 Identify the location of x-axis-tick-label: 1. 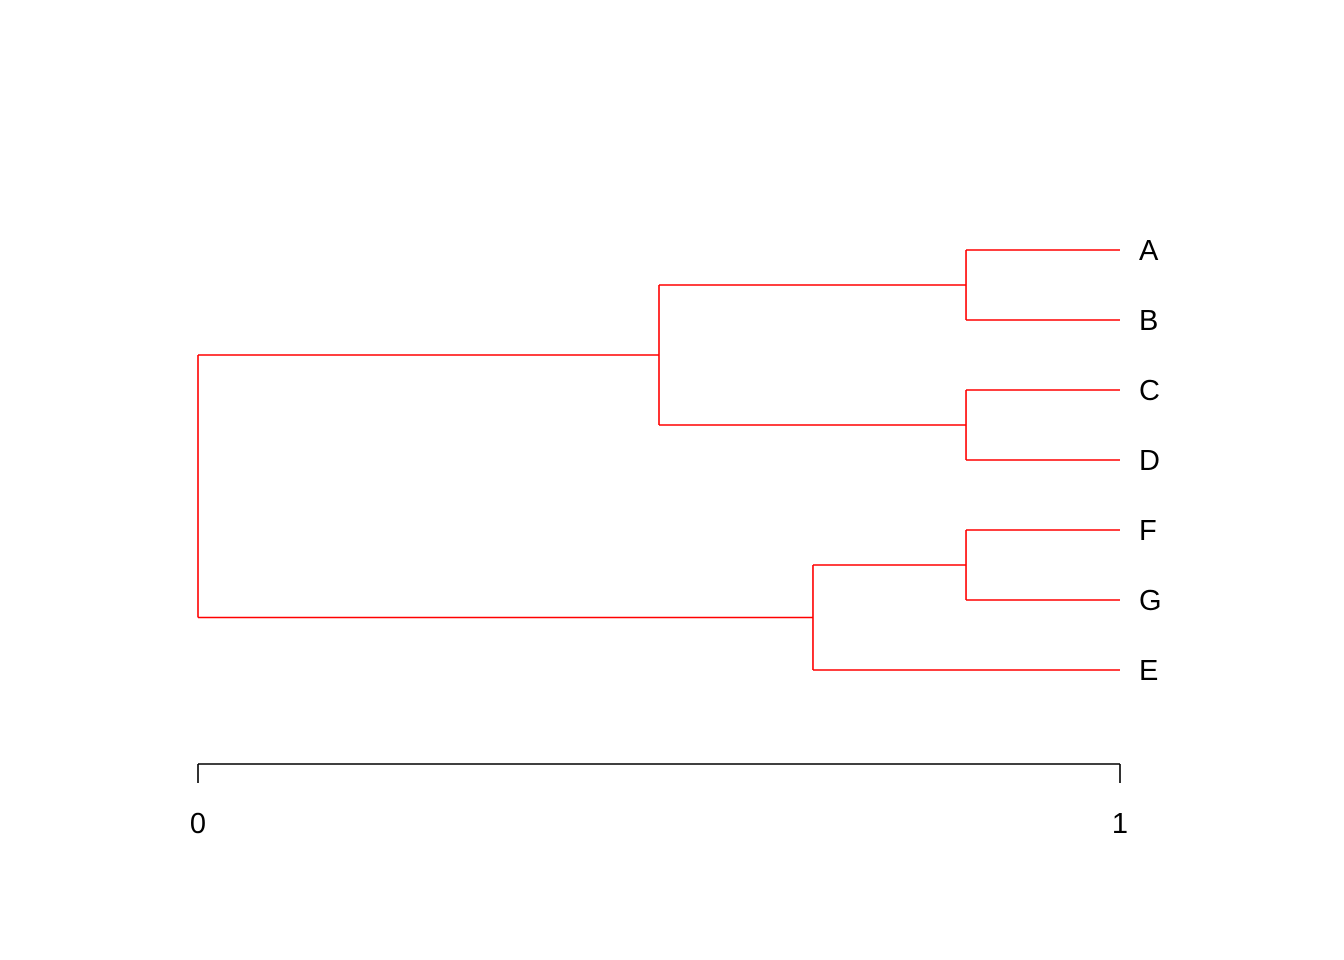
(1120, 824).